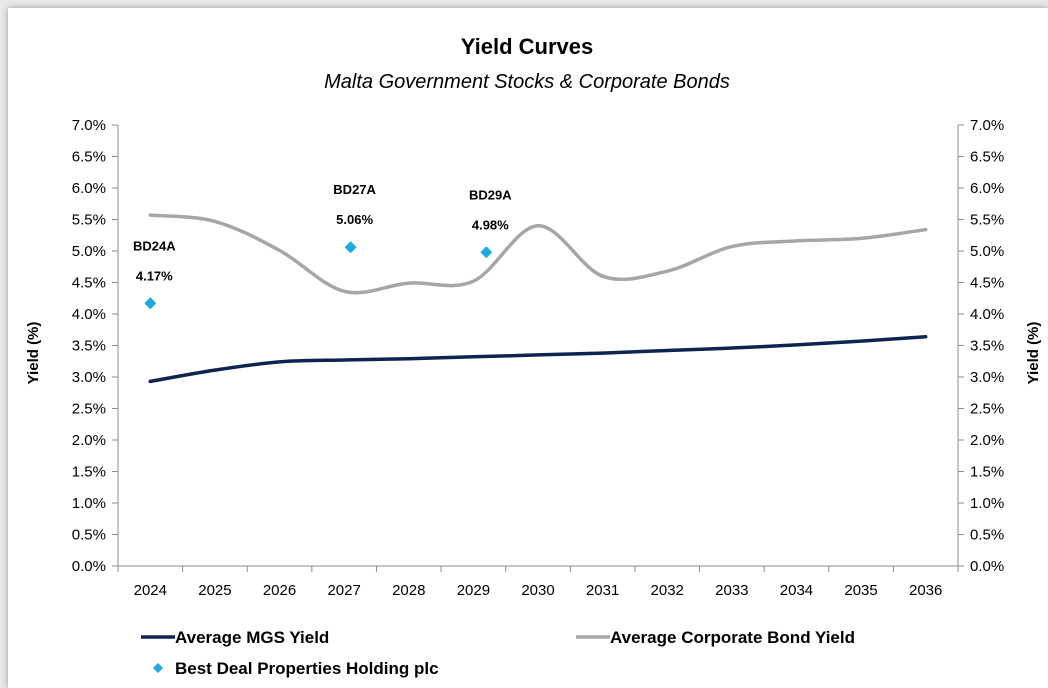 The image size is (1048, 688). I want to click on y-tick-label-right: 4.5%, so click(987, 283).